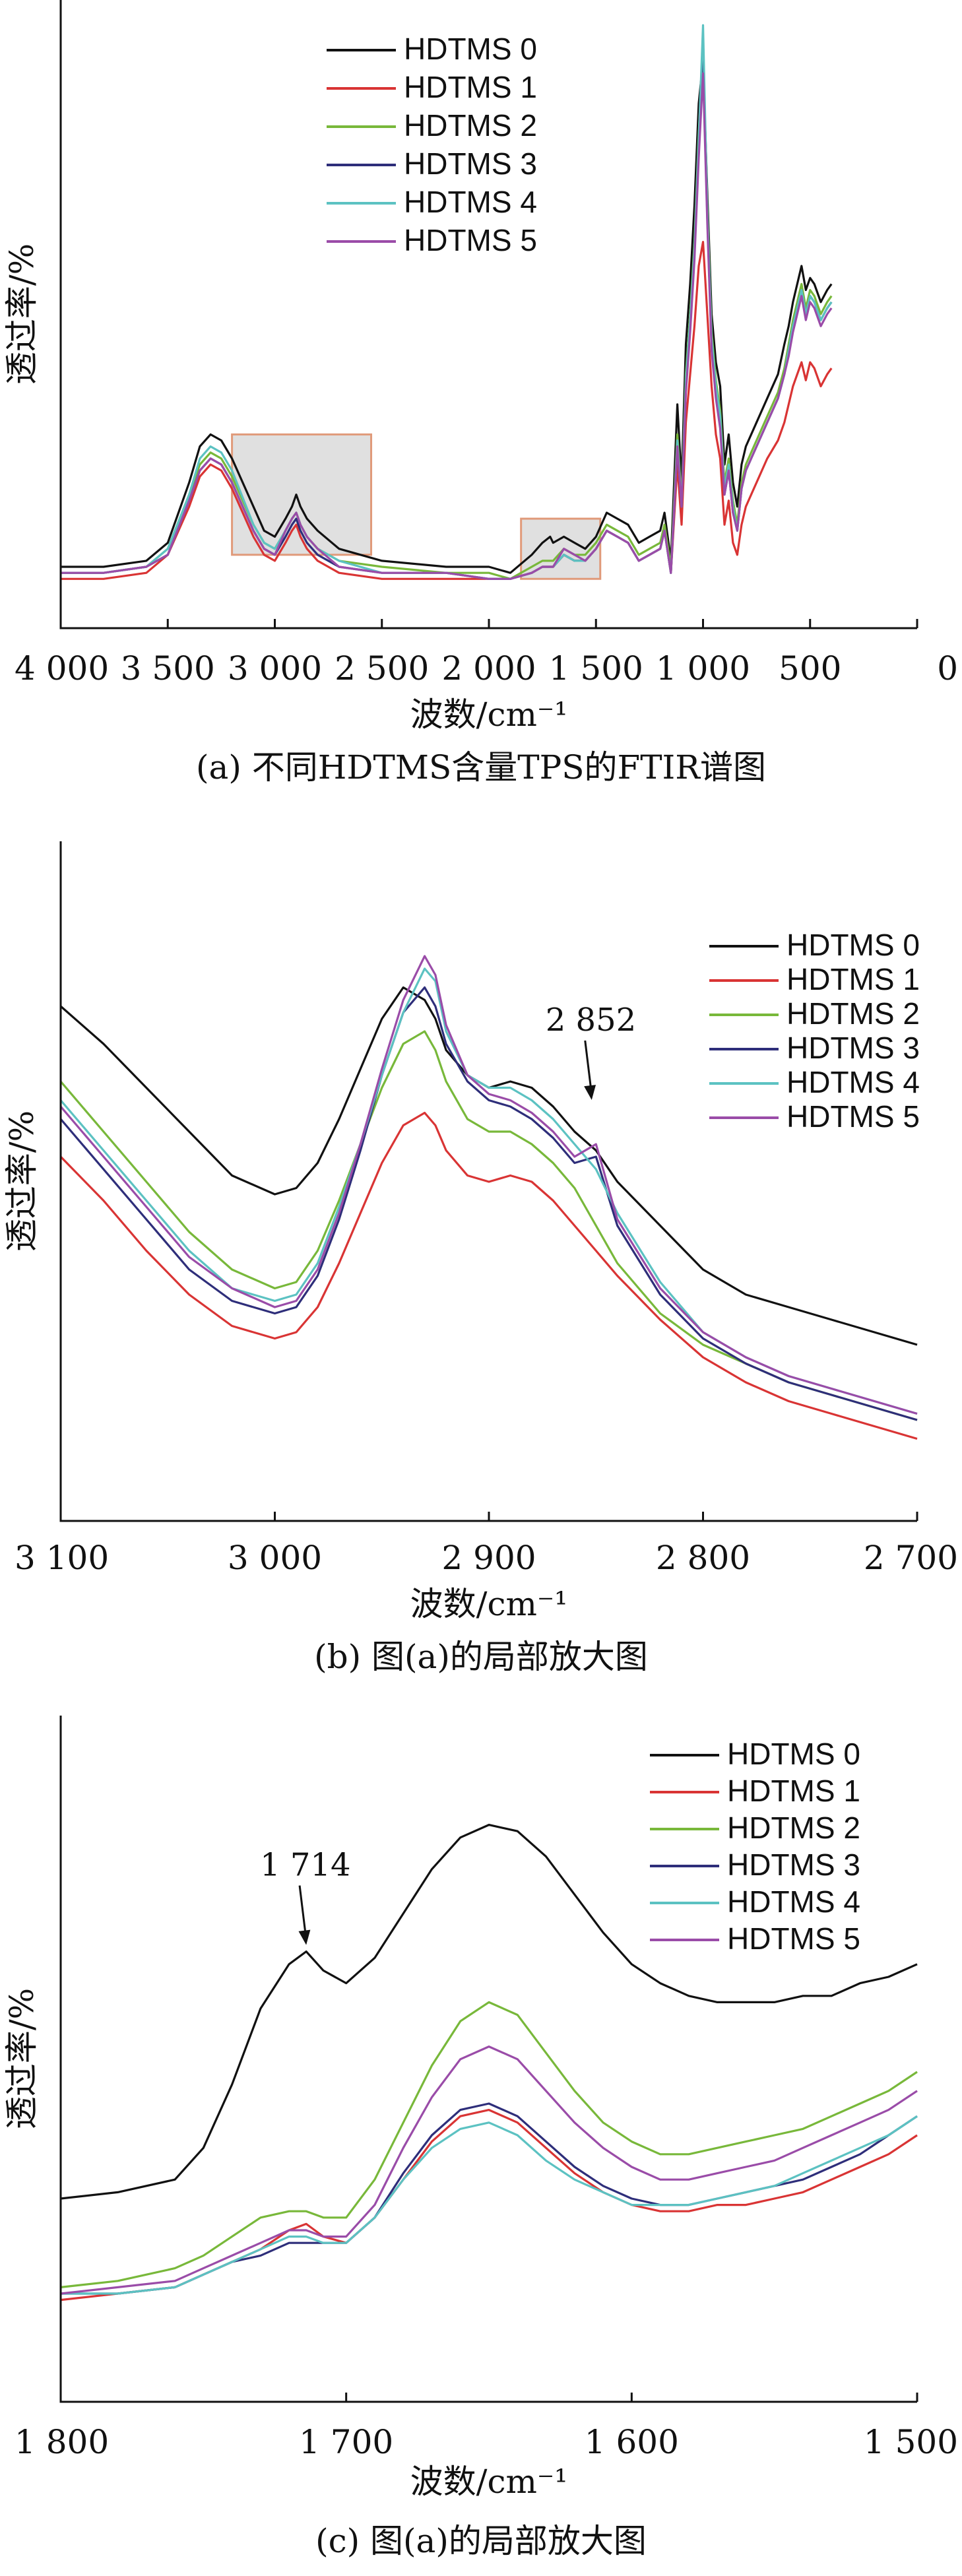  What do you see at coordinates (488, 1558) in the screenshot?
I see `x-tick-label: 2 900` at bounding box center [488, 1558].